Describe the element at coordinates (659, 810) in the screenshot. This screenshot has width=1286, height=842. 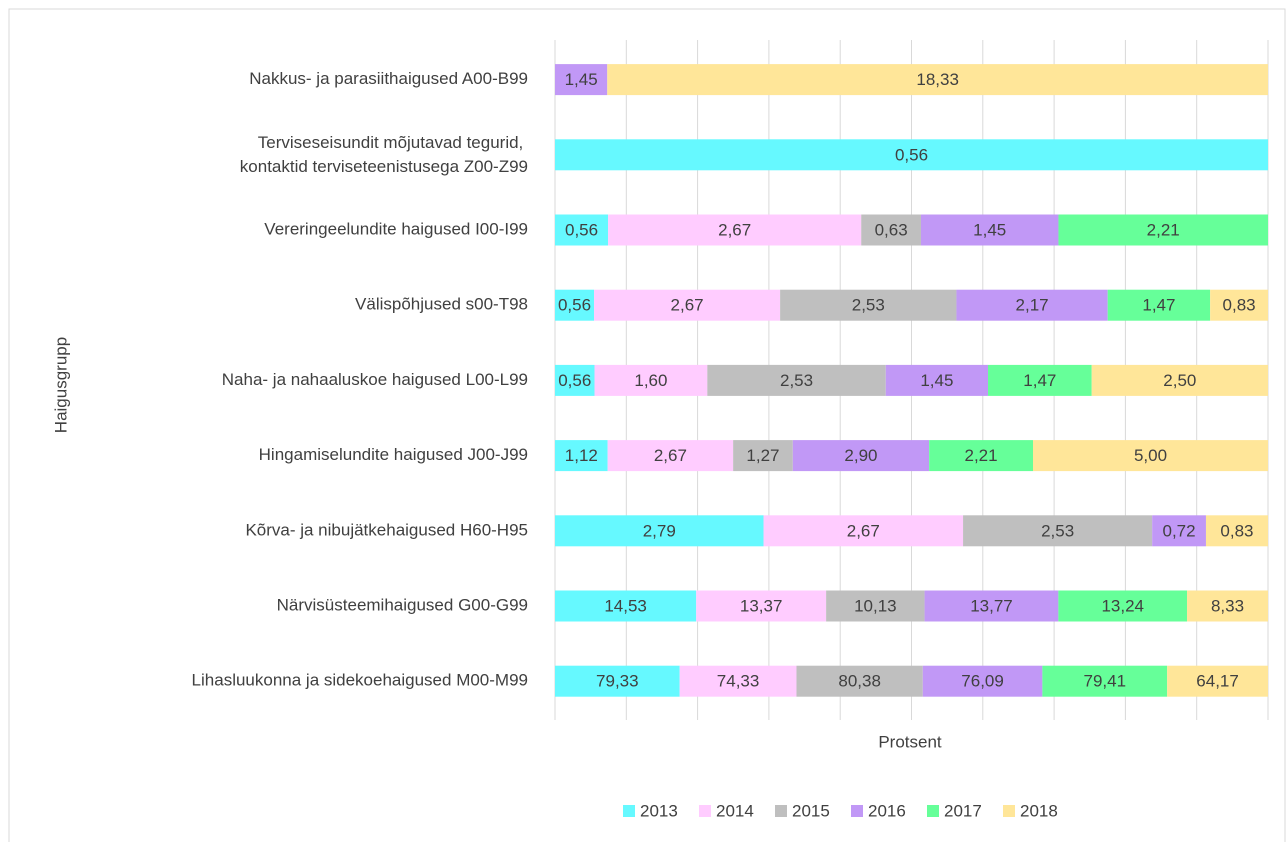
I see `legend-label: 2013` at that location.